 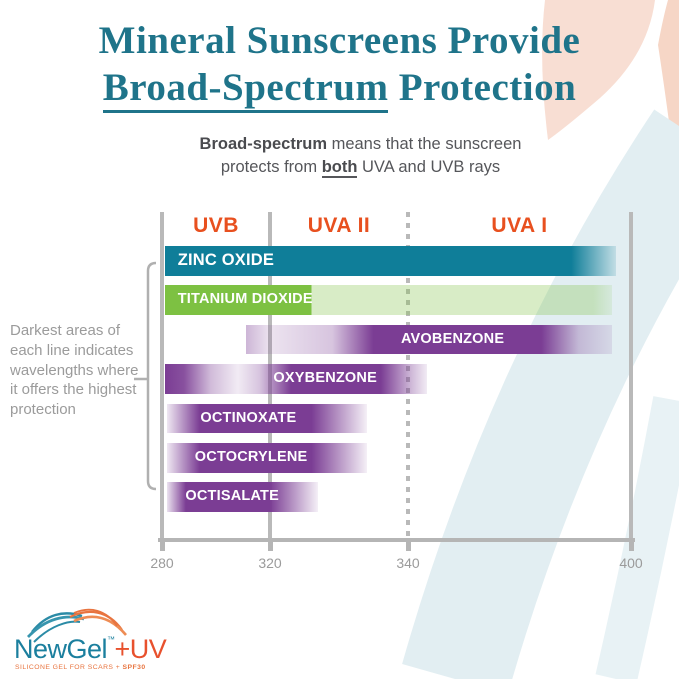 I want to click on bar-oxybenzone: OXYBENZONE, so click(x=295, y=379).